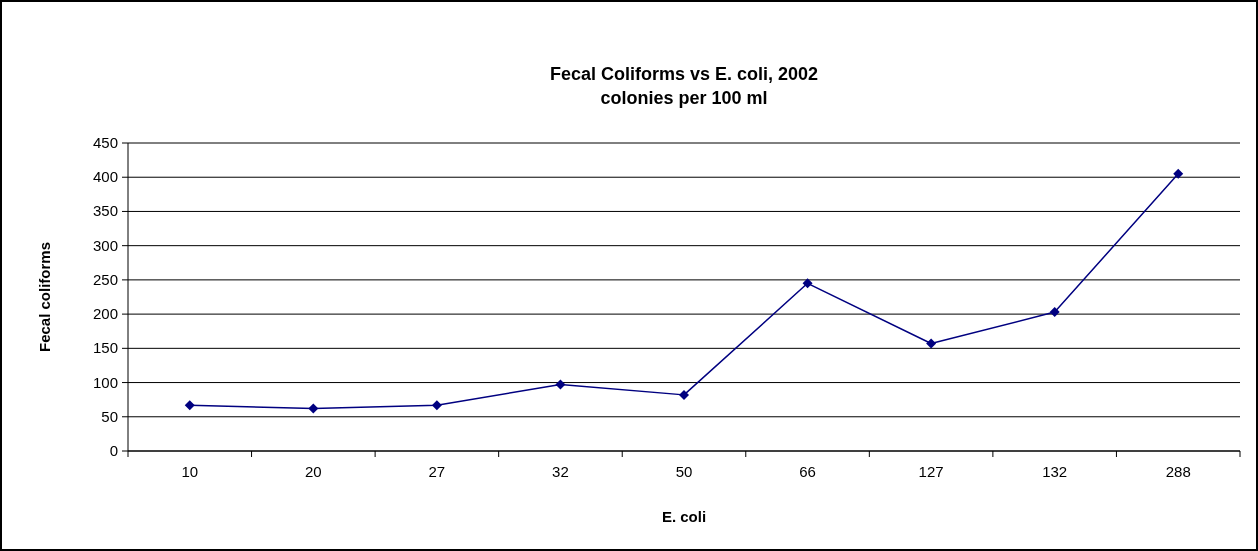 The height and width of the screenshot is (551, 1258). I want to click on y-tick-label: 150, so click(105, 348).